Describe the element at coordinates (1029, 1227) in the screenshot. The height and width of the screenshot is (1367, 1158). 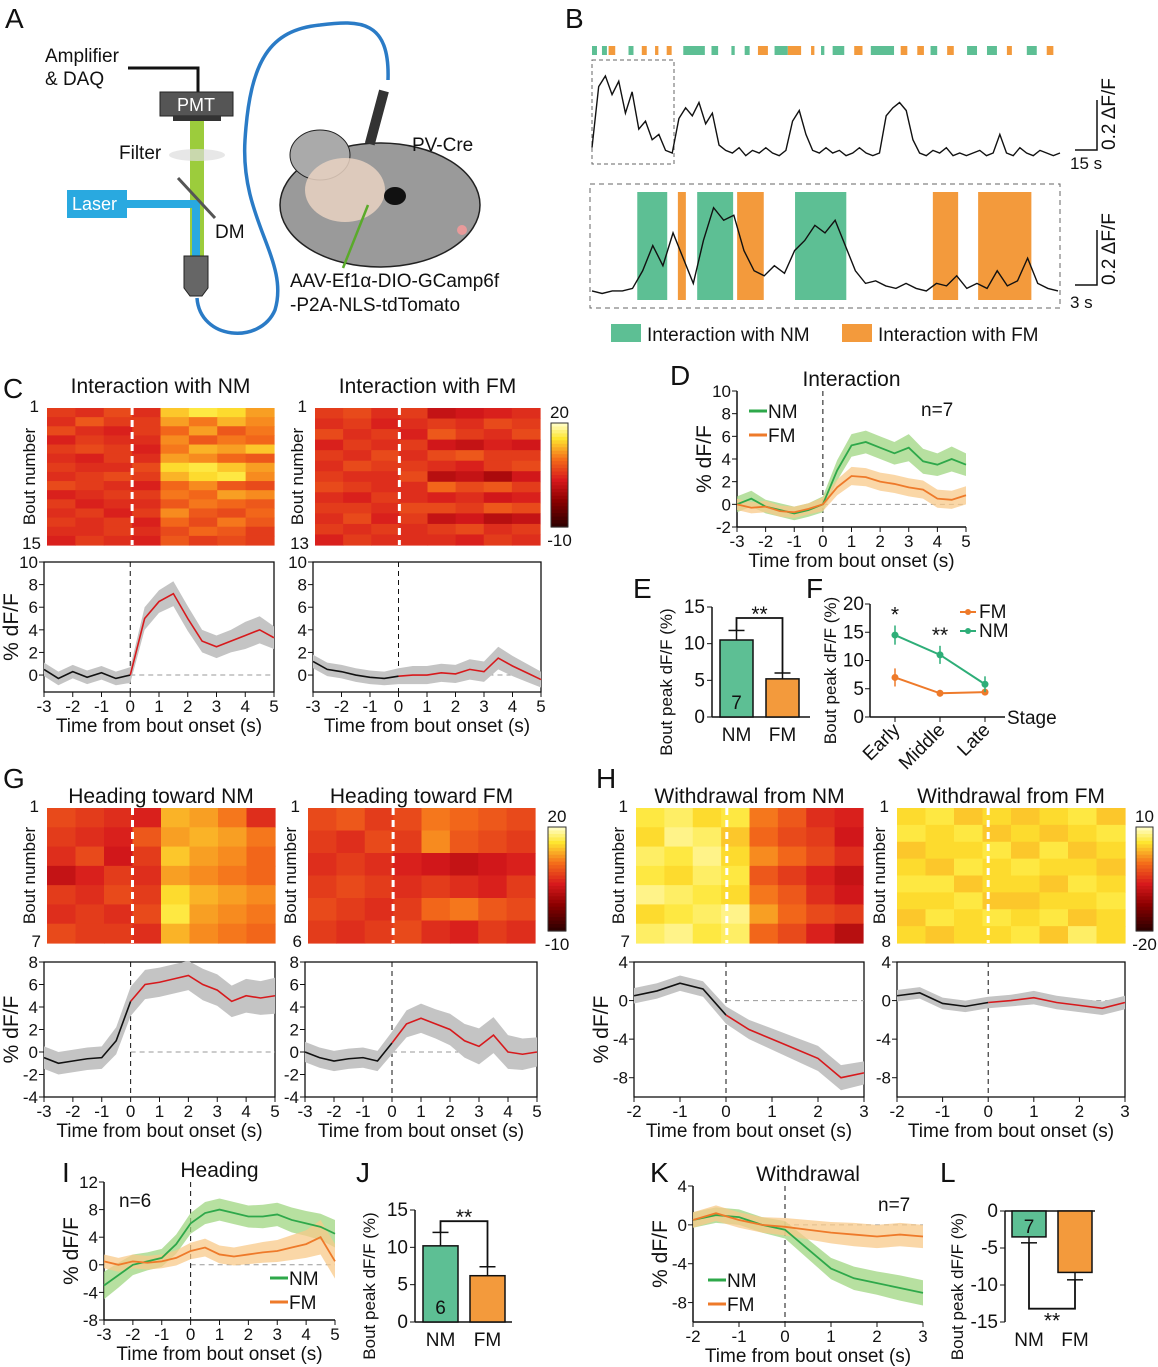
I see `n-label: 7` at that location.